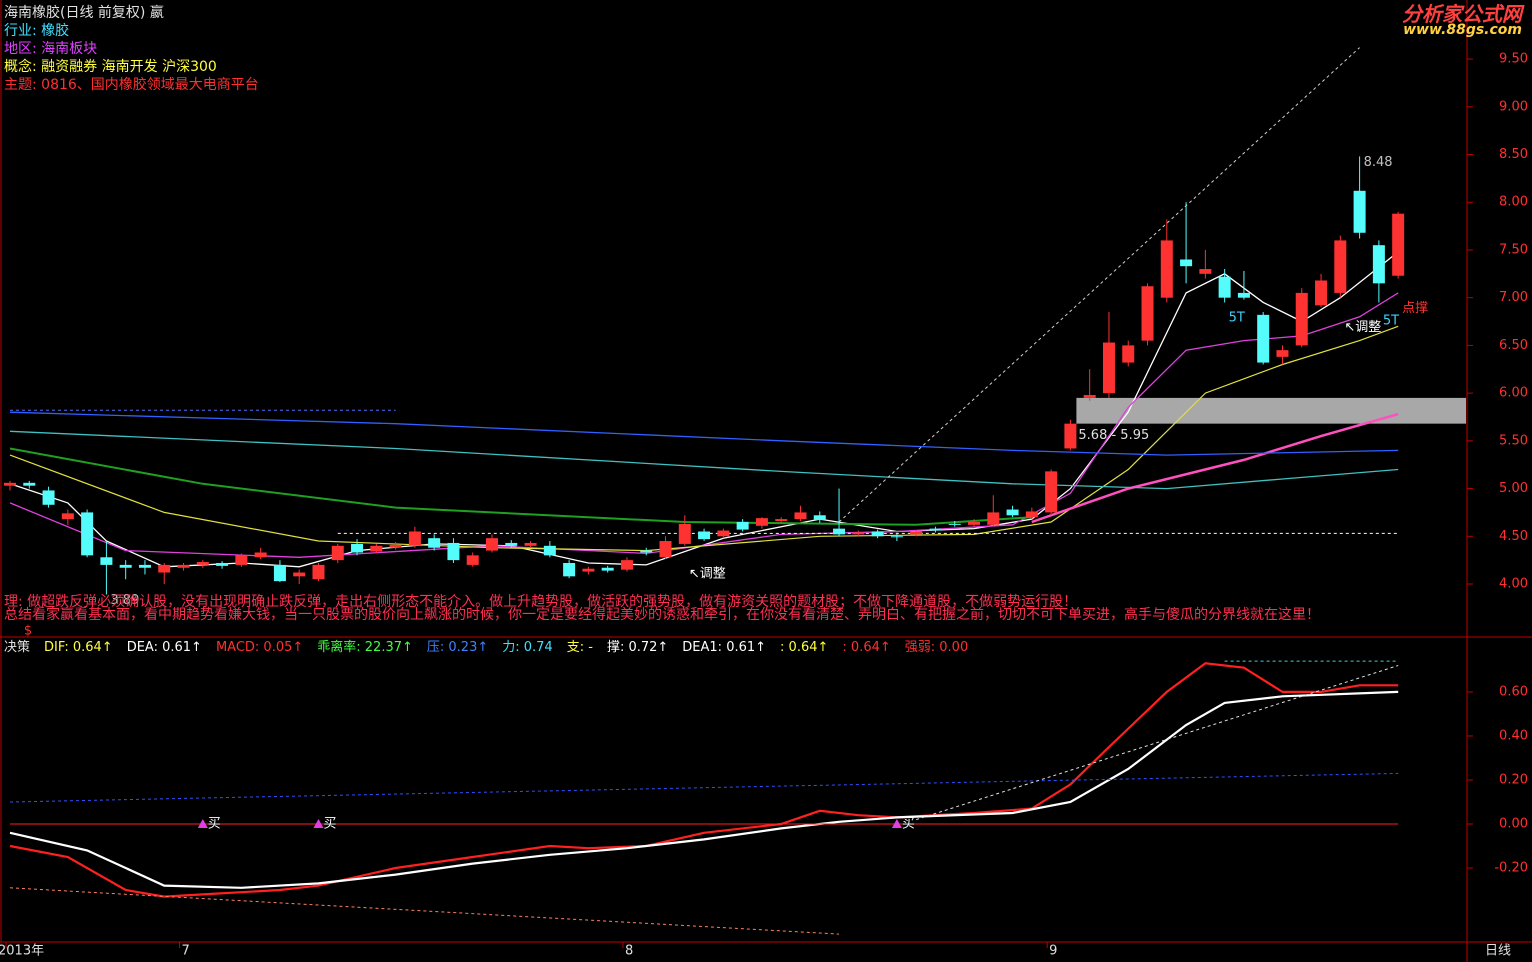  What do you see at coordinates (28, 631) in the screenshot?
I see `marker: $` at bounding box center [28, 631].